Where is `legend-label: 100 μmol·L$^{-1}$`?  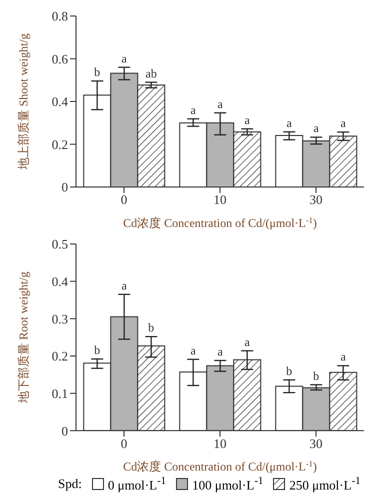 legend-label: 100 μmol·L$^{-1}$ is located at coordinates (228, 483).